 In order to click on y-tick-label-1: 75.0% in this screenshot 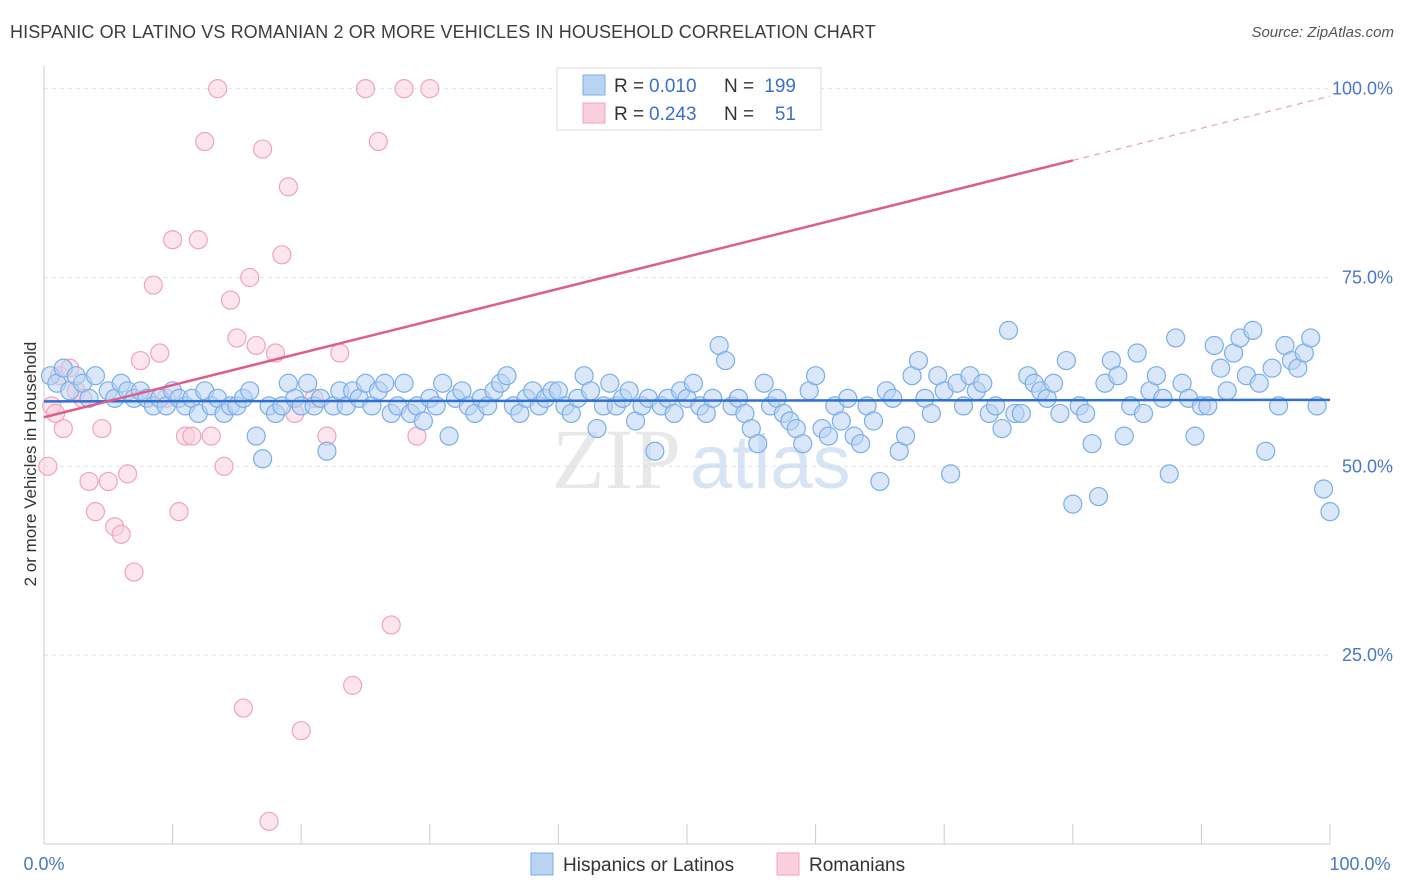, I will do `click(1367, 277)`.